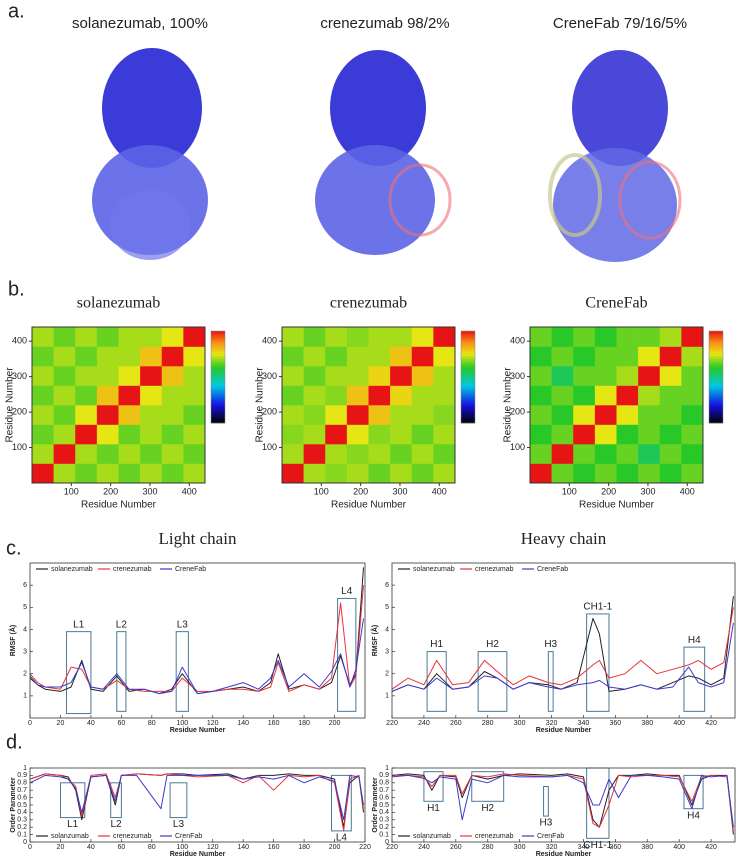  I want to click on x-tick-label: 240, so click(424, 723).